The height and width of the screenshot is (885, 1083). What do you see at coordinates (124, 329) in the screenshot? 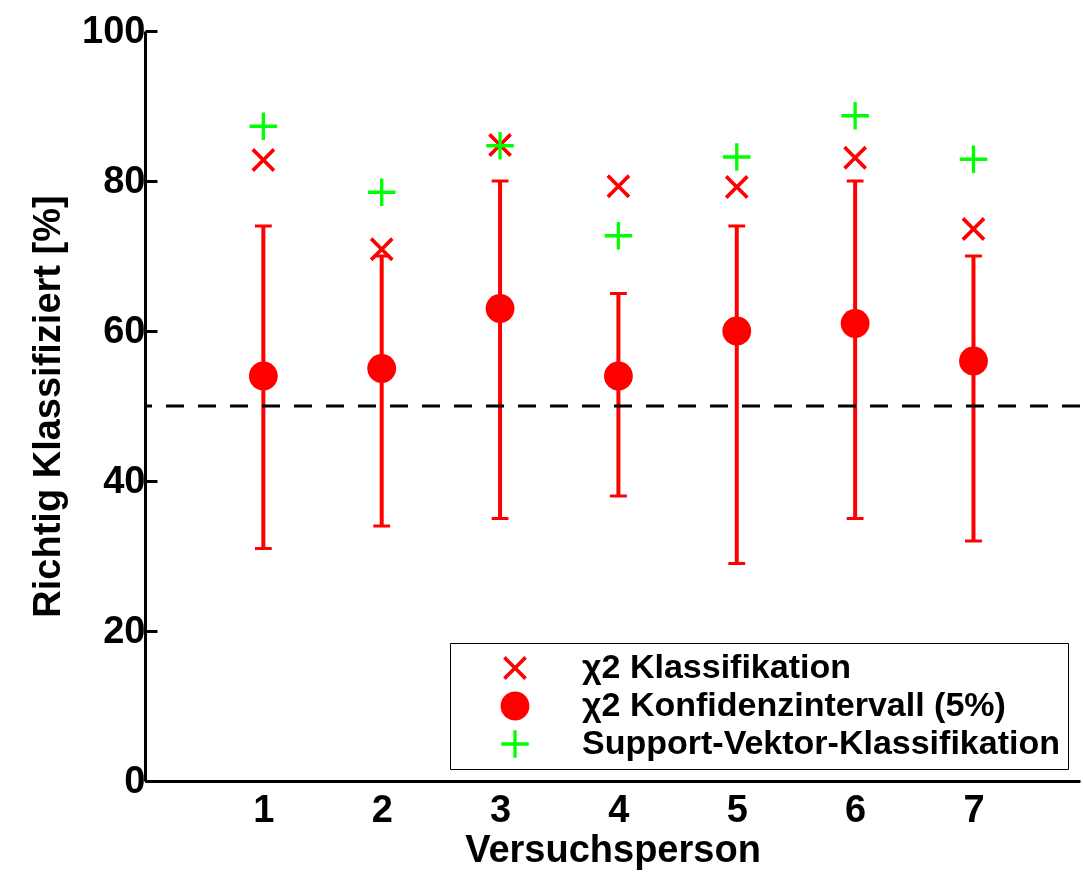
I see `y-tick-label: 60` at bounding box center [124, 329].